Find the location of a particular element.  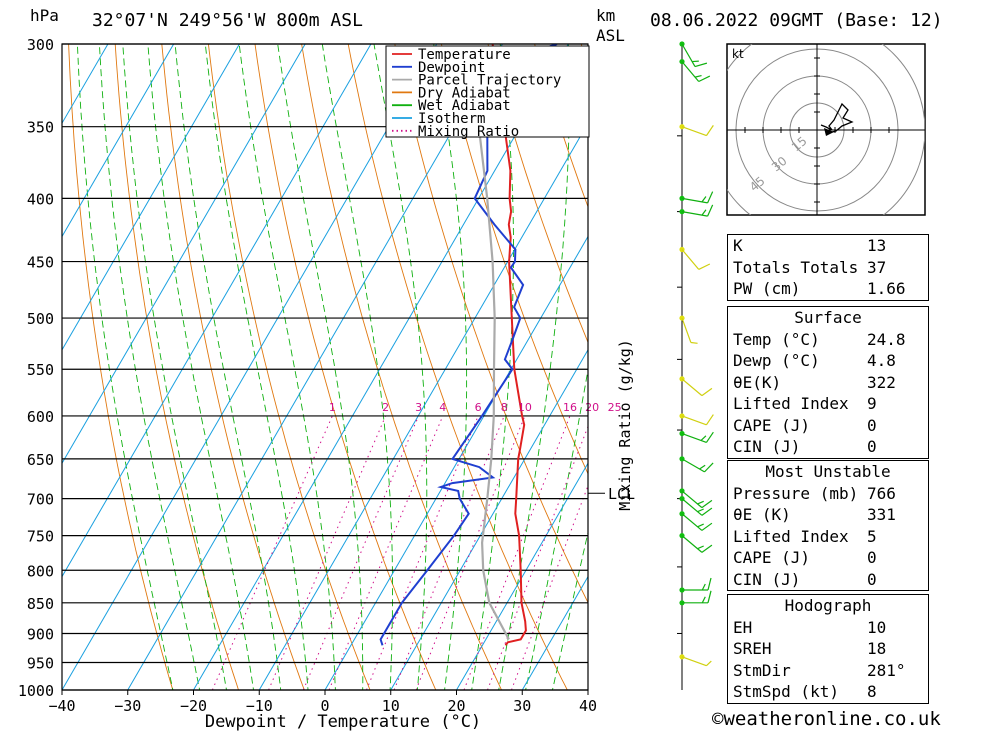

index-row: PW (cm) 1.66 is located at coordinates (819, 288).